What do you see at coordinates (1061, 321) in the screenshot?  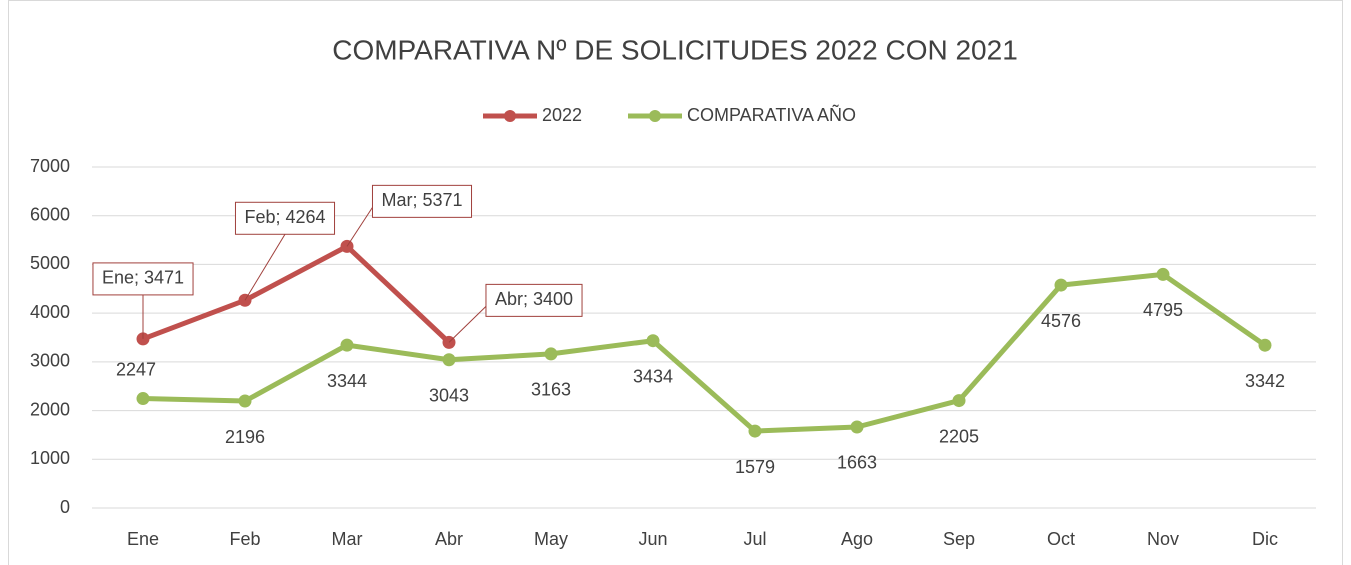 I see `data-label: 4576` at bounding box center [1061, 321].